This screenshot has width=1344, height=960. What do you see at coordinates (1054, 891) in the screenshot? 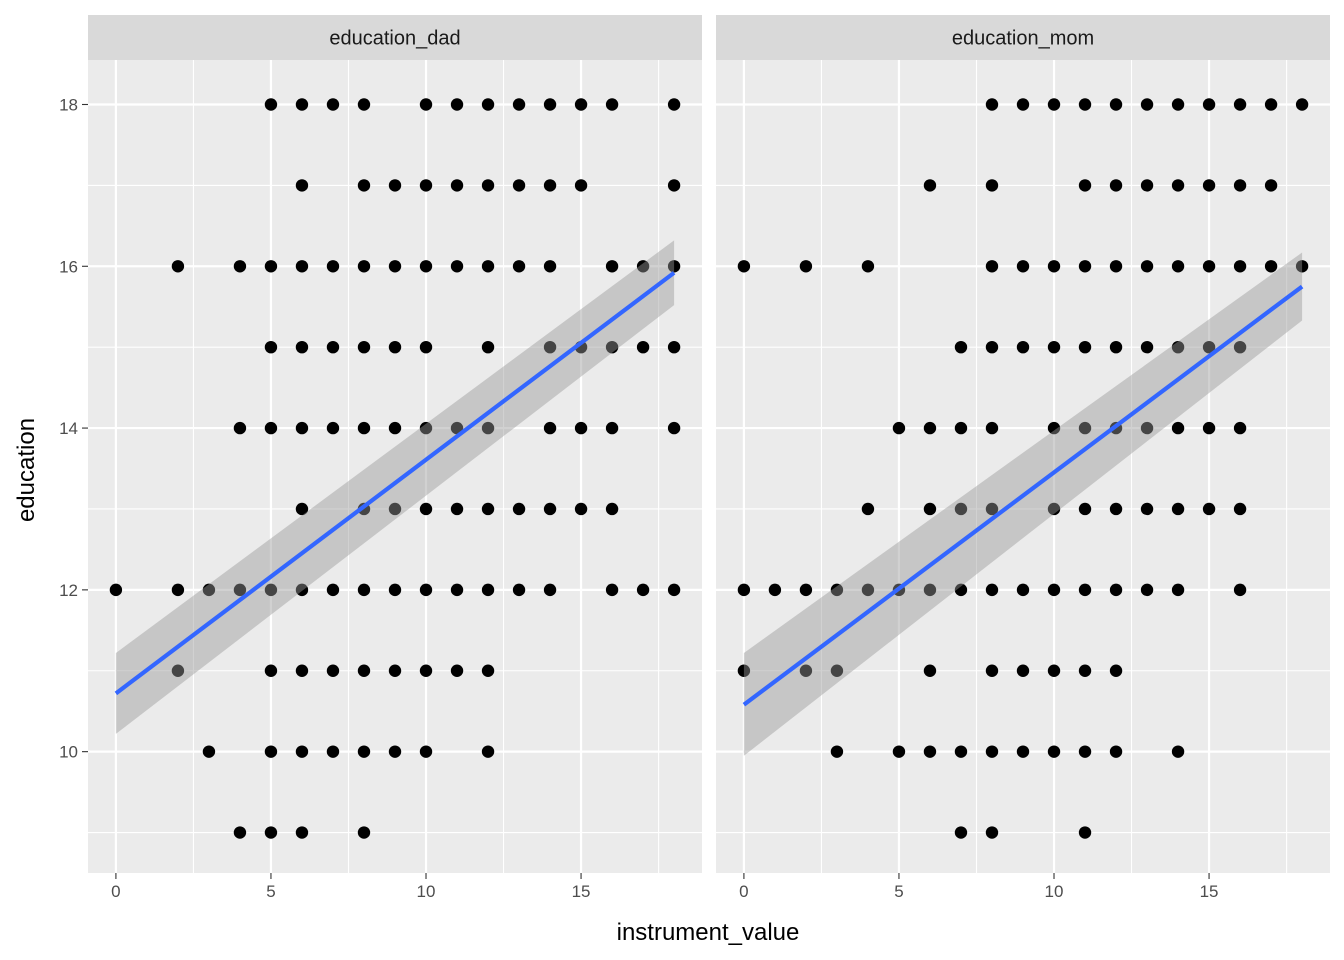
I see `x-tick-label: 10` at bounding box center [1054, 891].